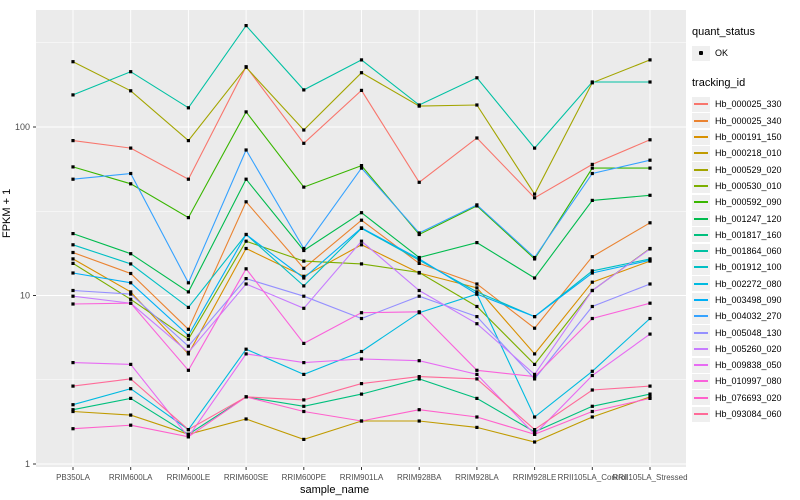  What do you see at coordinates (745, 153) in the screenshot?
I see `legend-item-Hb_000218_010: Hb_000218_010` at bounding box center [745, 153].